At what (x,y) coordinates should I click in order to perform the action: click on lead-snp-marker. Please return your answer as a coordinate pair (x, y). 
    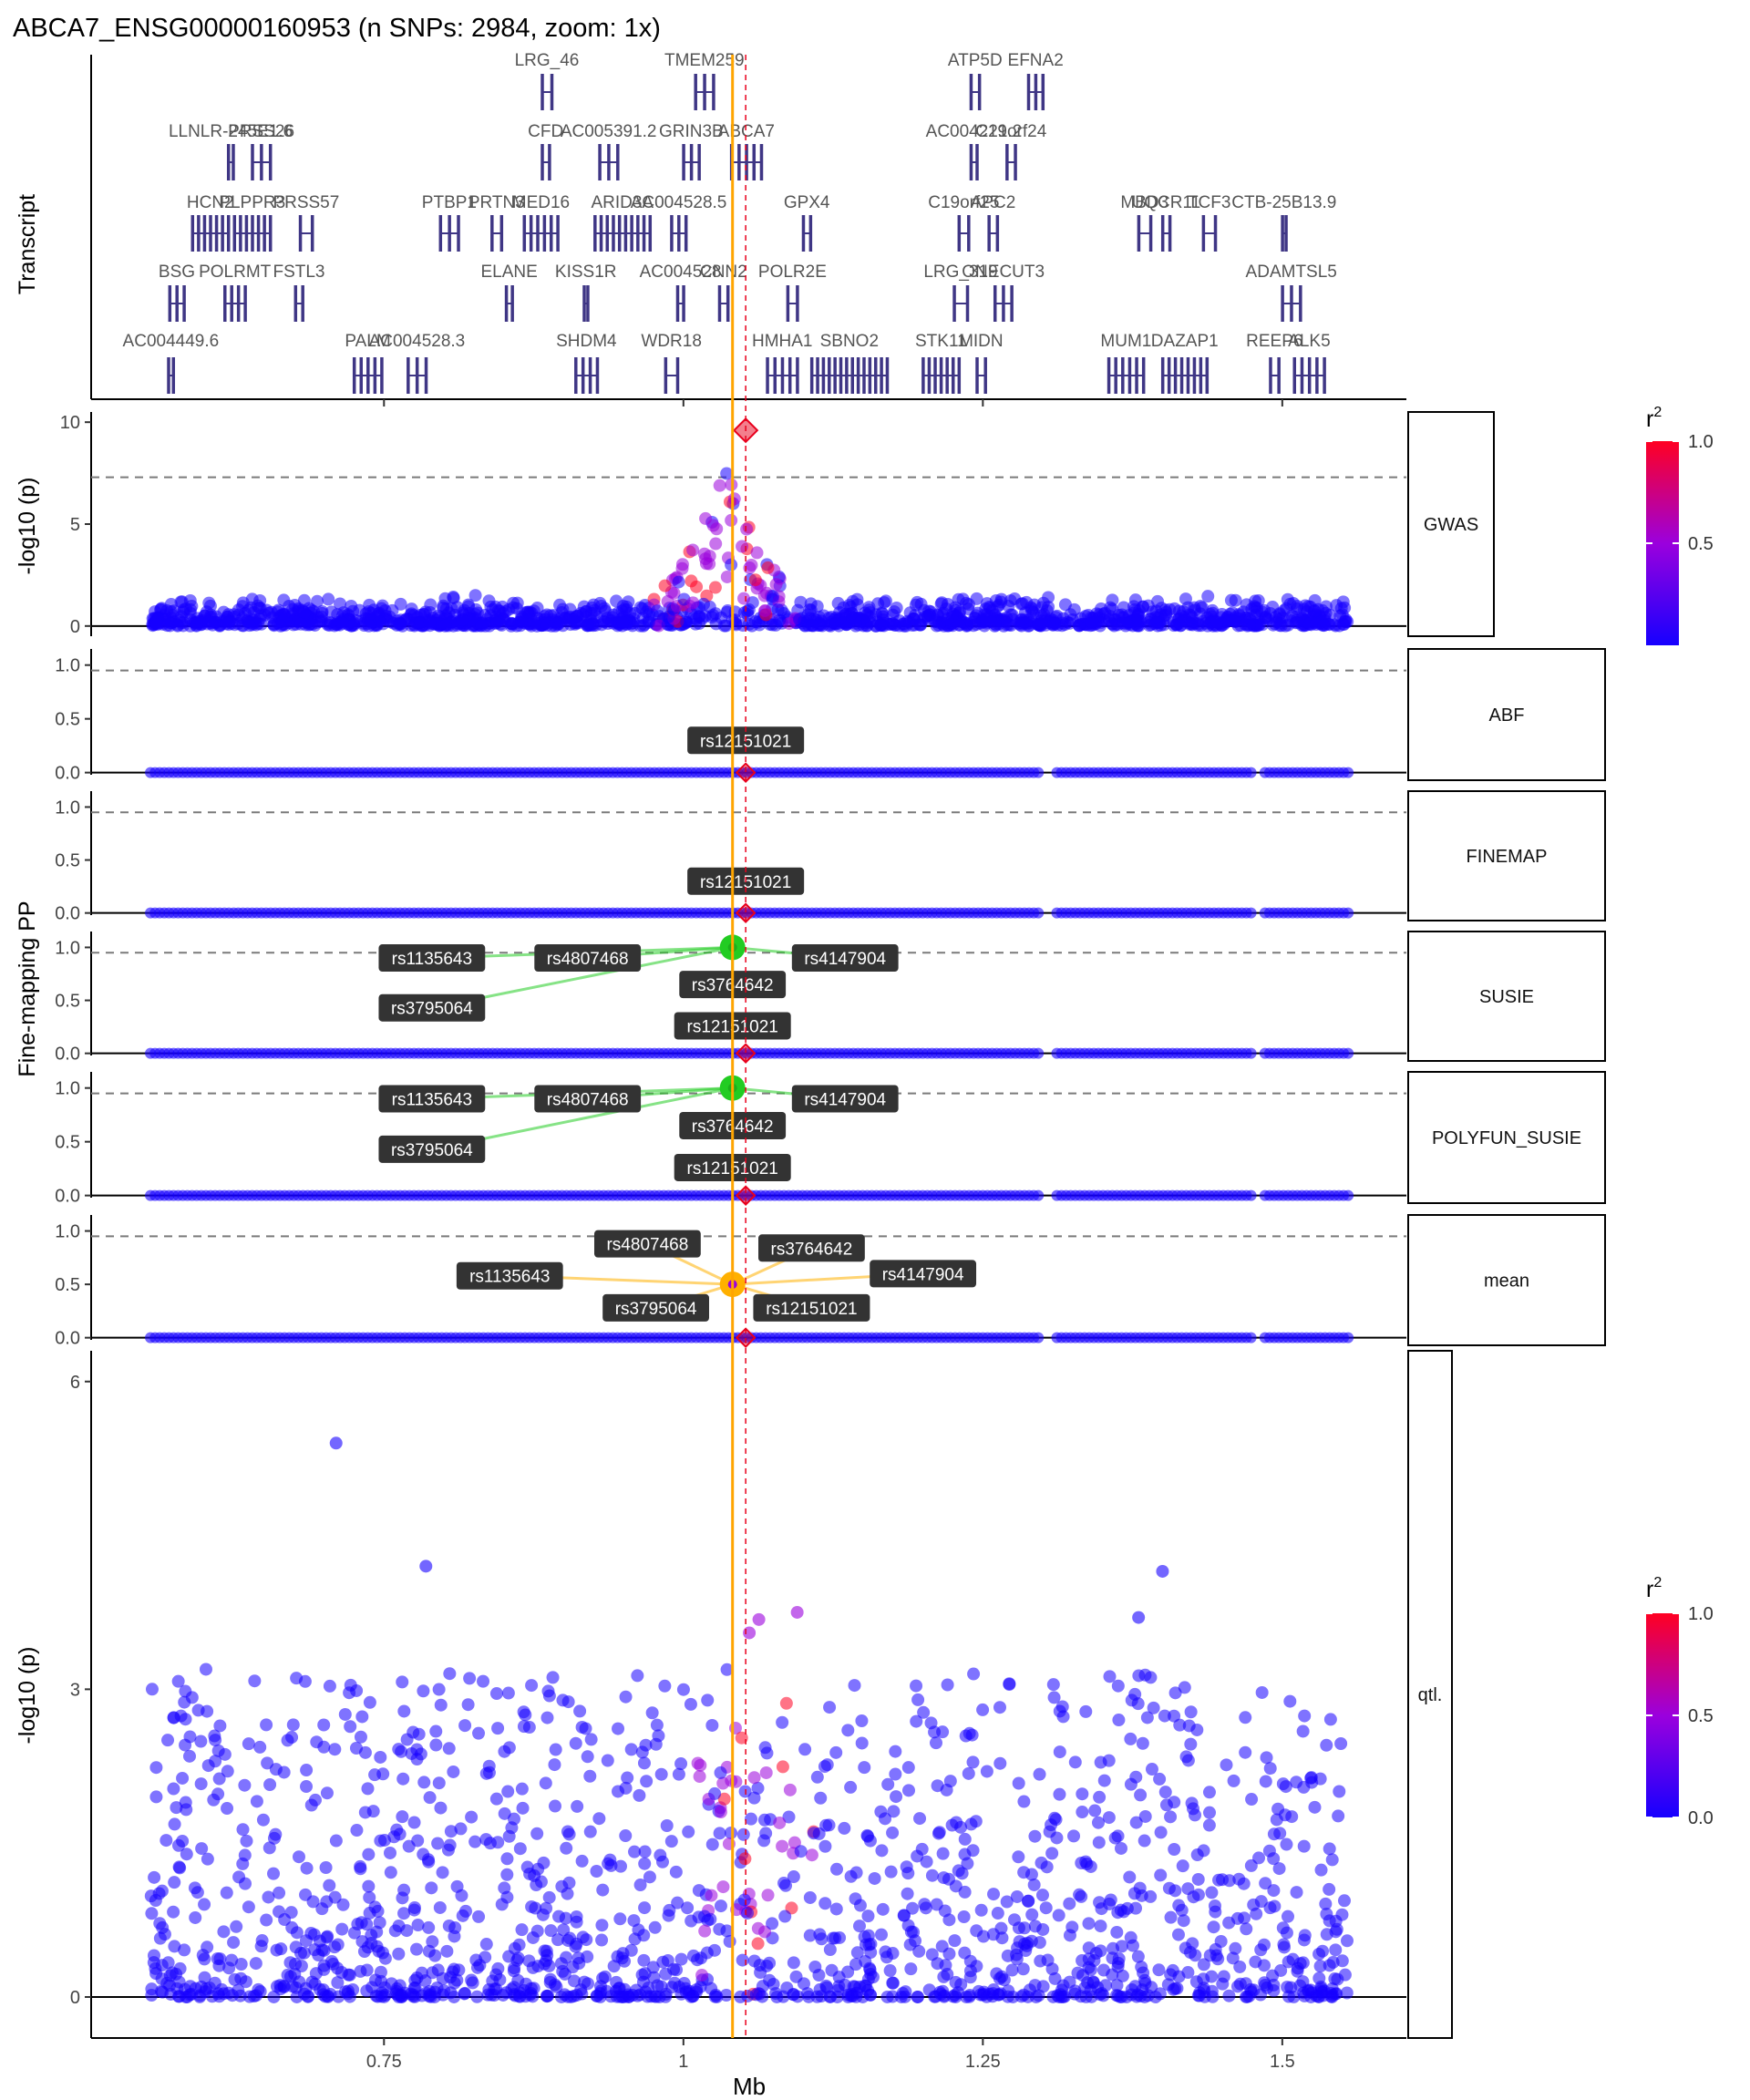
    Looking at the image, I should click on (746, 1338).